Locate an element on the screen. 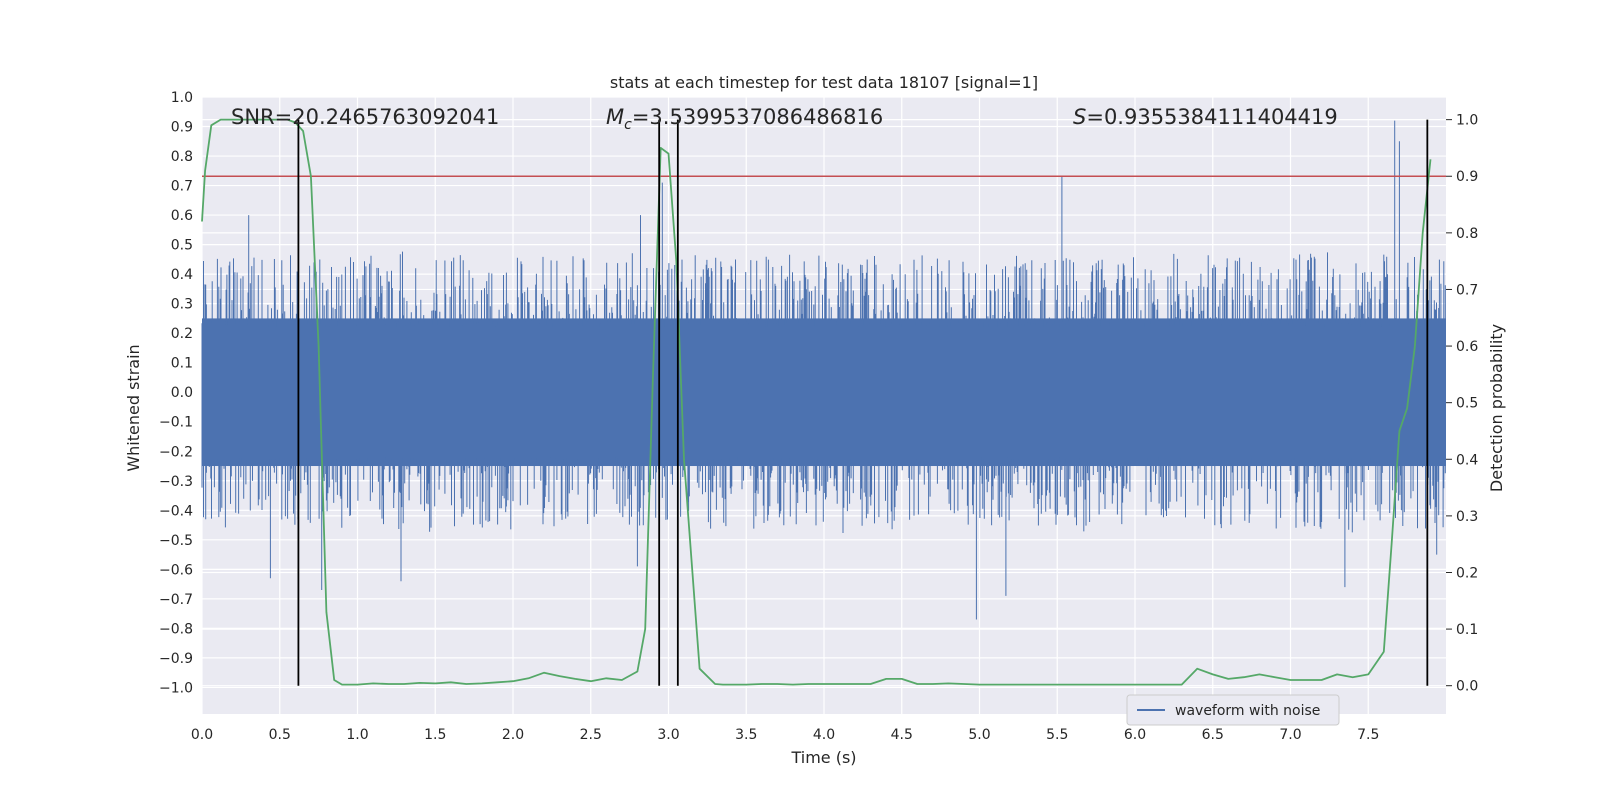  y-right-tick-label: 0.3 is located at coordinates (1467, 517).